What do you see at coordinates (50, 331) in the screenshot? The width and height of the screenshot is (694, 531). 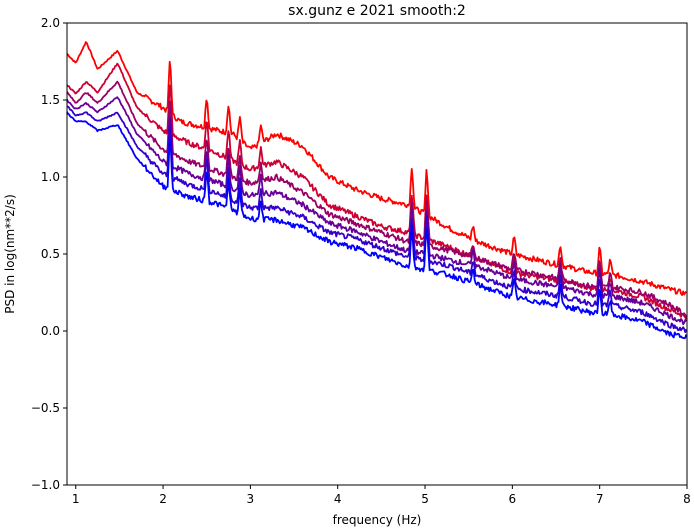 I see `y-tick-label: 0.0` at bounding box center [50, 331].